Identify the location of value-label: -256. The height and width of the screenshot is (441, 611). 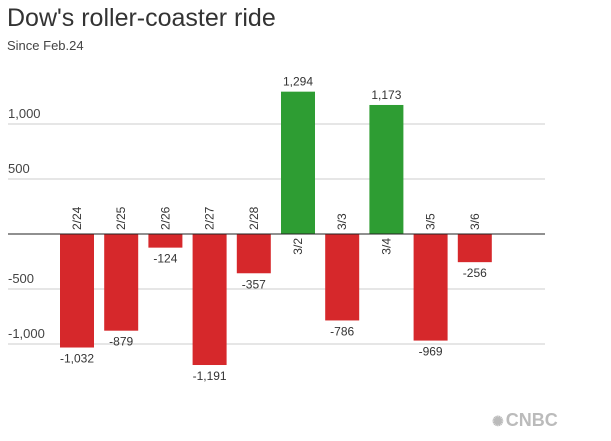
(475, 273).